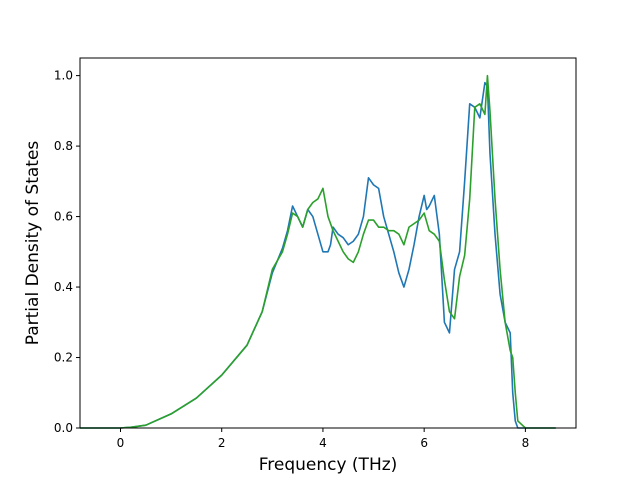  What do you see at coordinates (63, 76) in the screenshot?
I see `y-tick-label: 1.0` at bounding box center [63, 76].